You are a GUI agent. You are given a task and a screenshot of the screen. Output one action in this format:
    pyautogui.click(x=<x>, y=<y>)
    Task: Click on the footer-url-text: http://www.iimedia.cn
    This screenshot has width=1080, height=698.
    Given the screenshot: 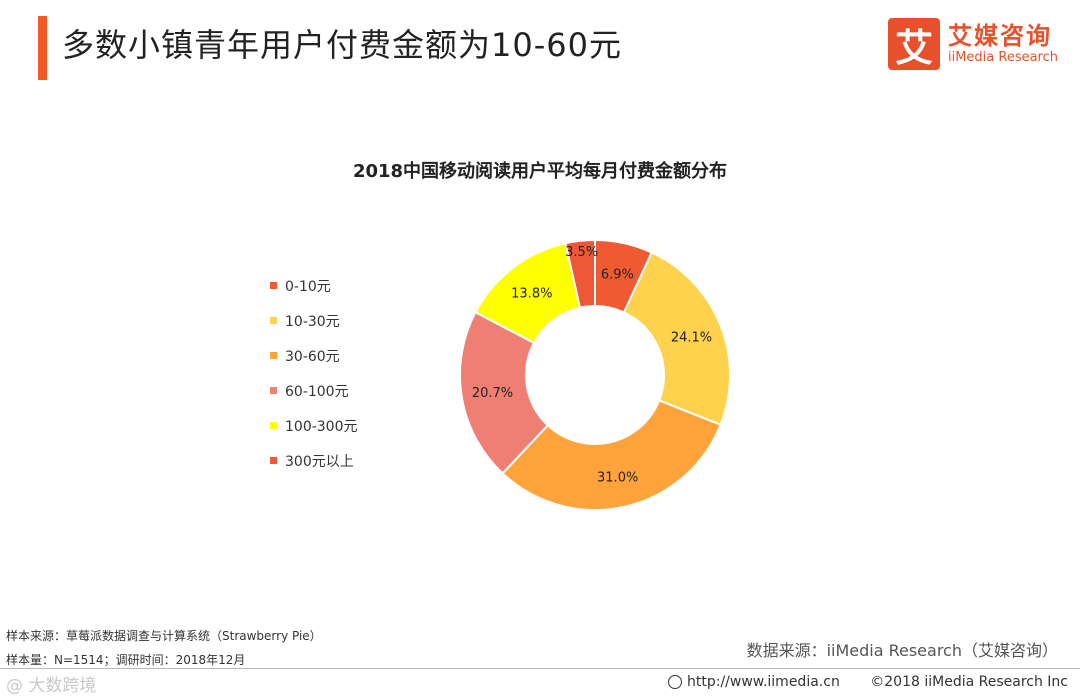 What is the action you would take?
    pyautogui.click(x=763, y=682)
    